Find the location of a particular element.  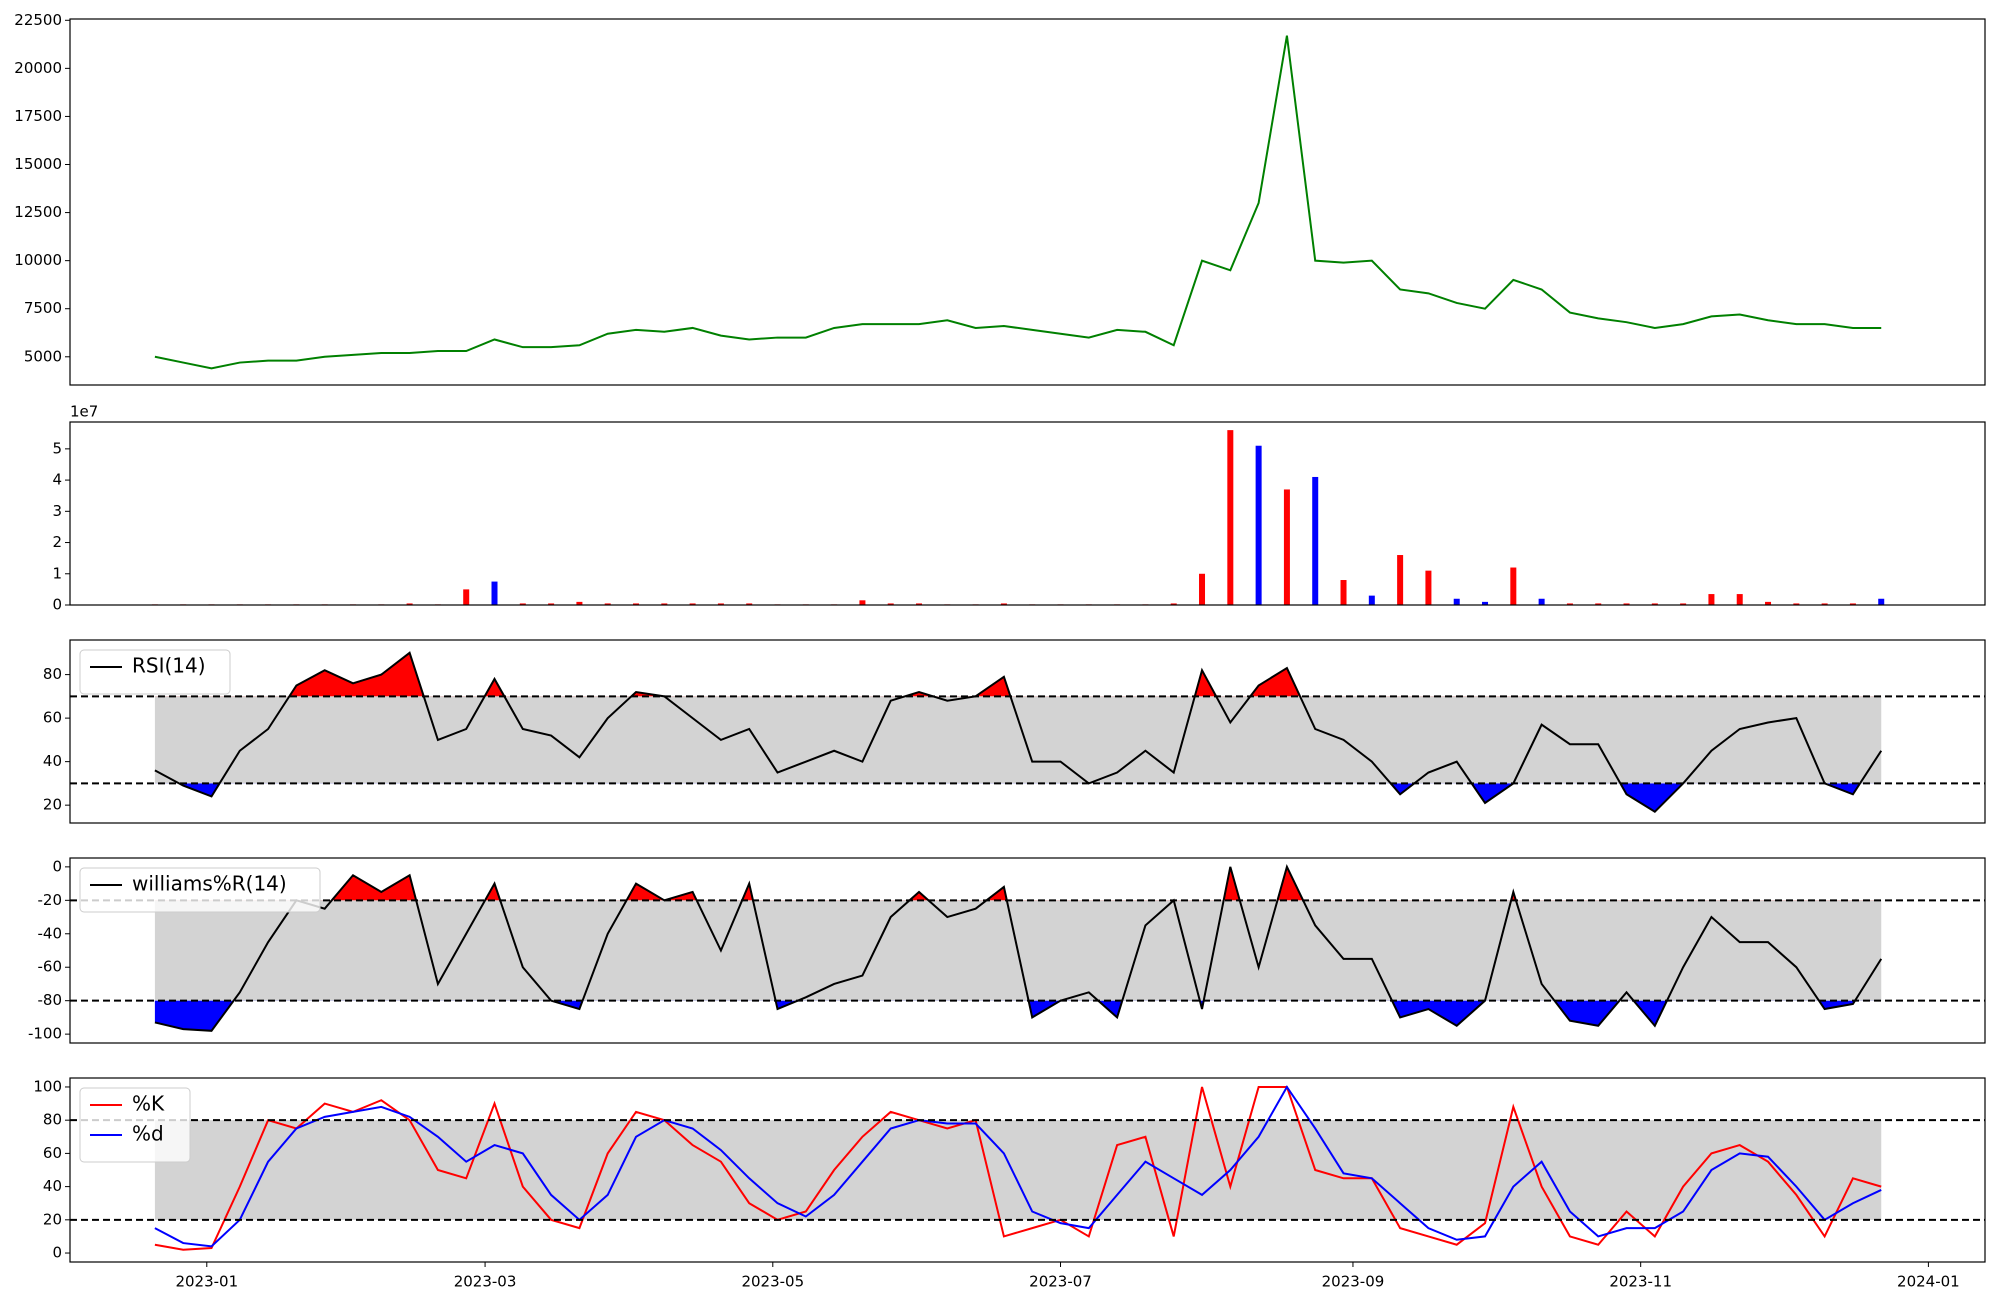

legend-label: %K is located at coordinates (148, 1104).